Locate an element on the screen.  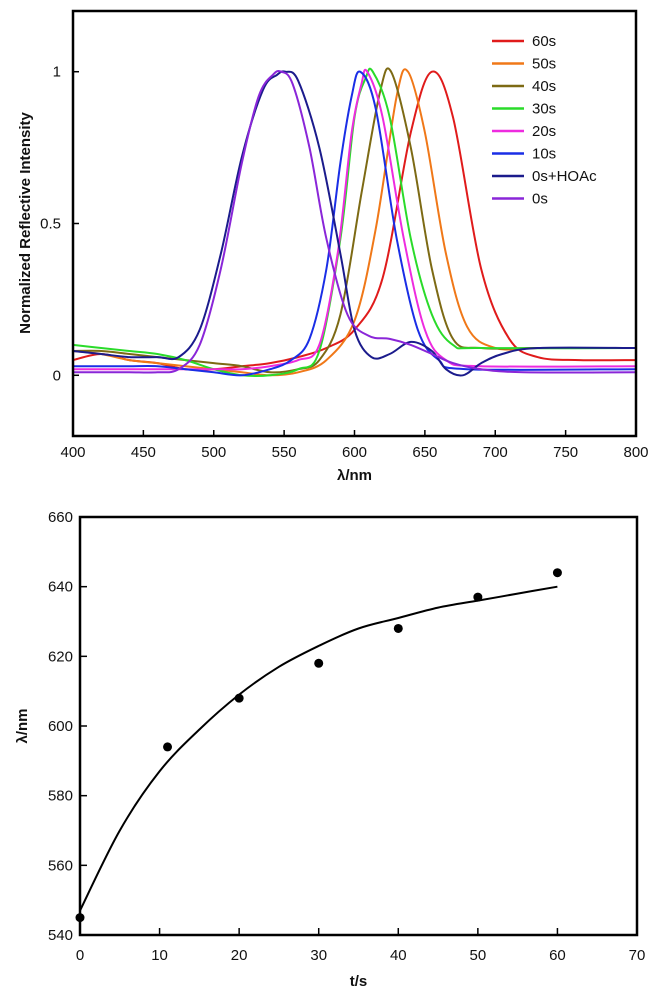
peak-wavelength-y-ticks: 540 560 580 600 620 640 660 is located at coordinates (67, 726).